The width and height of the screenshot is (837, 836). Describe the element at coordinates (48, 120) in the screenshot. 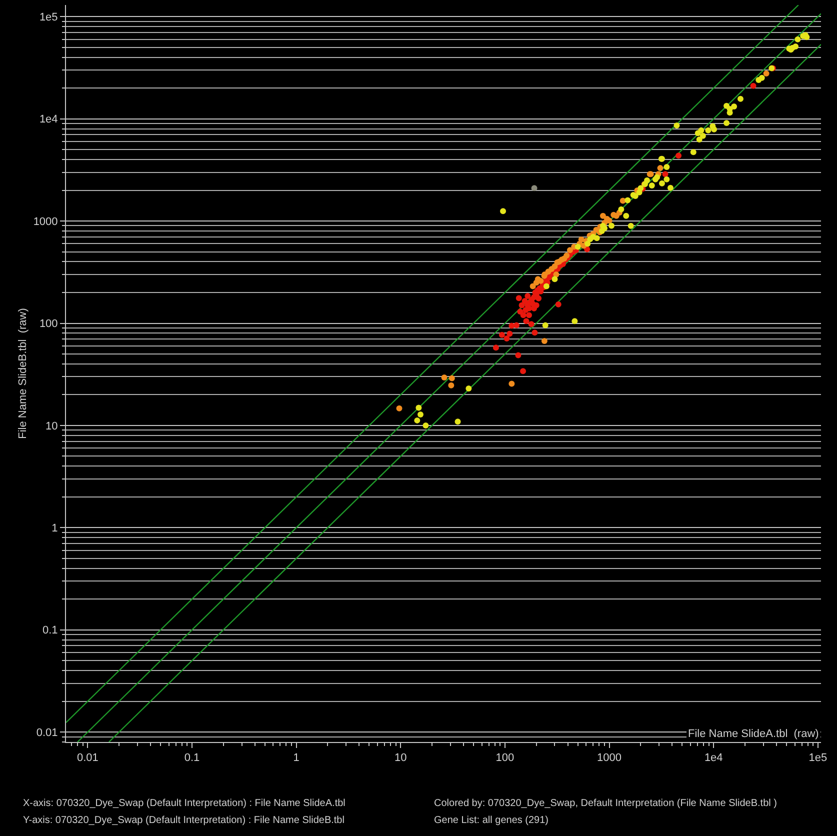

I see `y-tick-label: 1e4` at that location.